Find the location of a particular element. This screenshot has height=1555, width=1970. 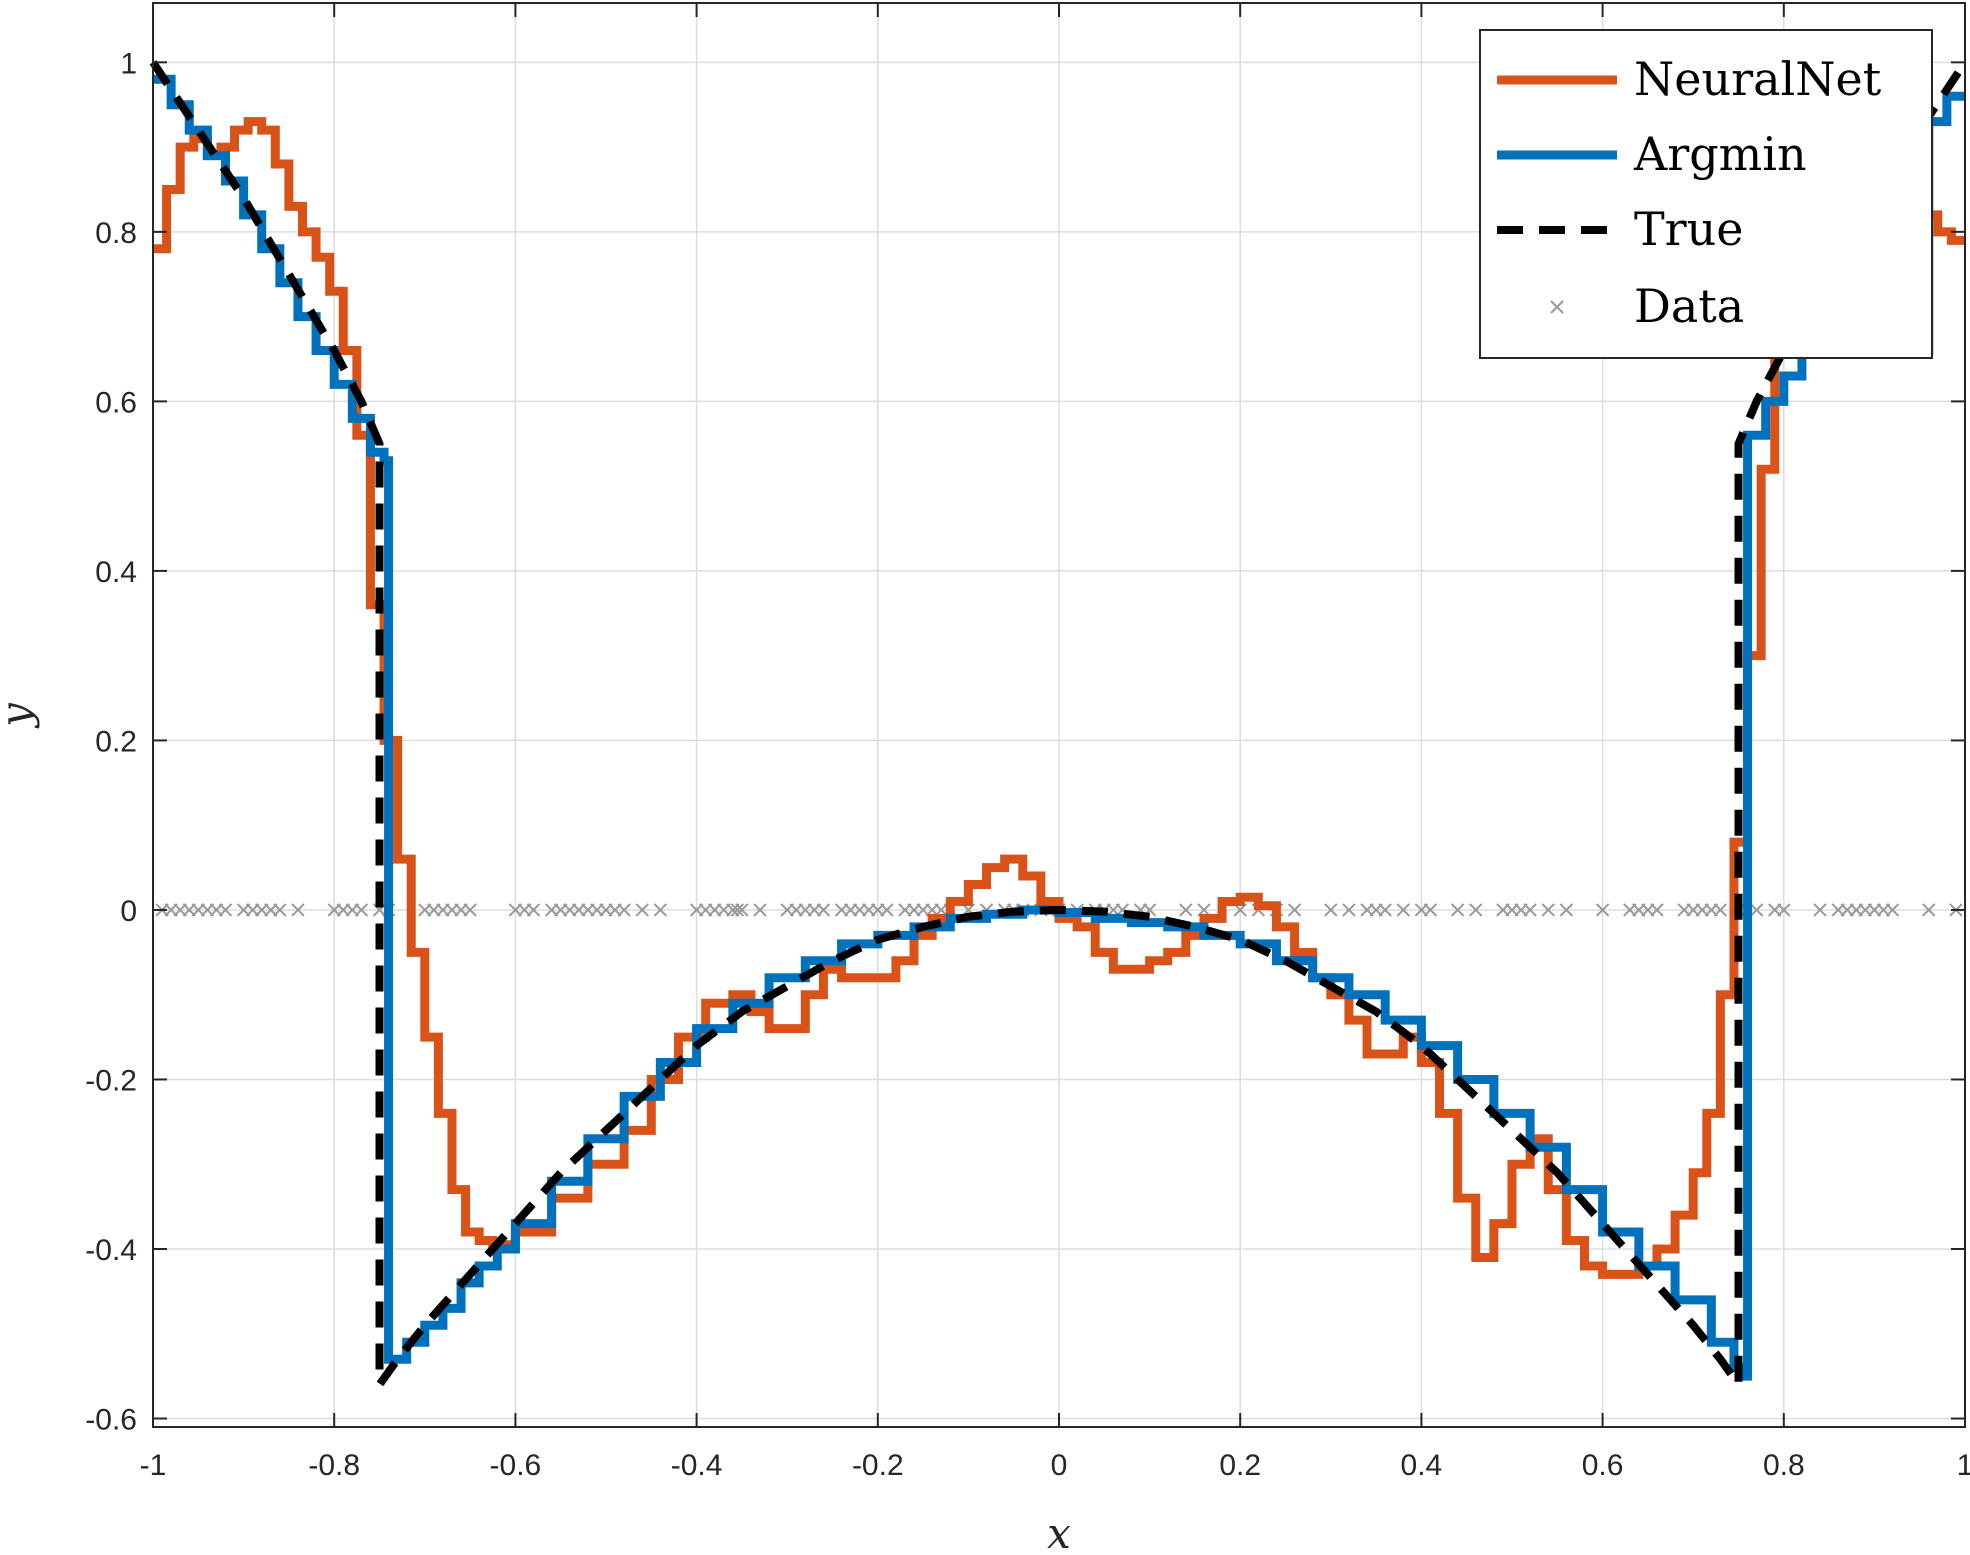

y-tick-label: -0.2 is located at coordinates (111, 1080).